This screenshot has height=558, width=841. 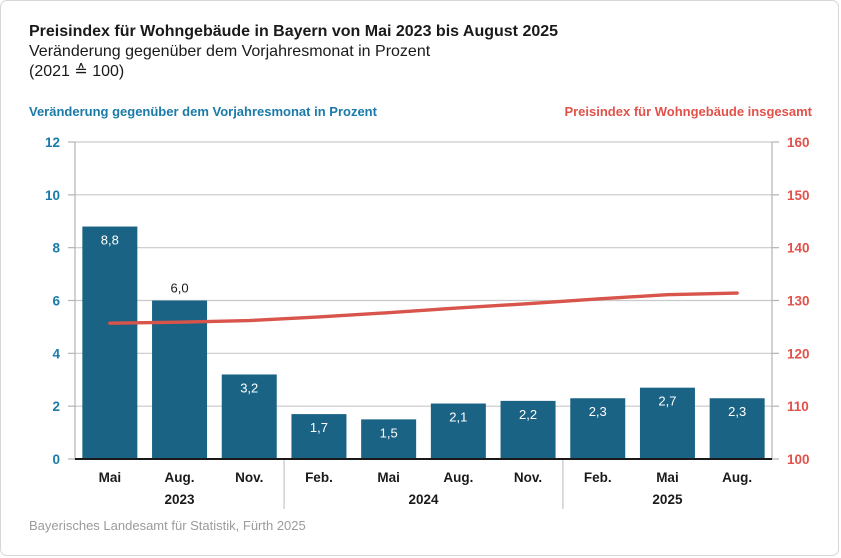 I want to click on right-tick-label: 150, so click(x=798, y=195).